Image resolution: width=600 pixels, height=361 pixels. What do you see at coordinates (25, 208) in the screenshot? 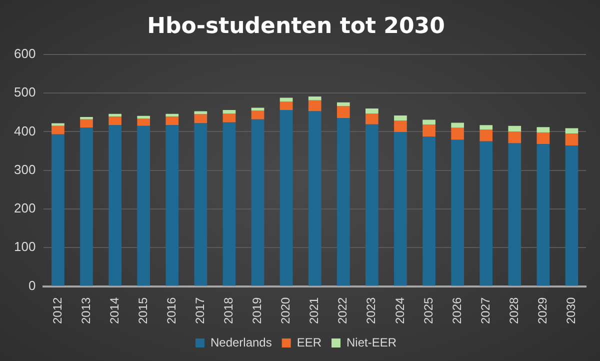
I see `y-tick-label: 200` at bounding box center [25, 208].